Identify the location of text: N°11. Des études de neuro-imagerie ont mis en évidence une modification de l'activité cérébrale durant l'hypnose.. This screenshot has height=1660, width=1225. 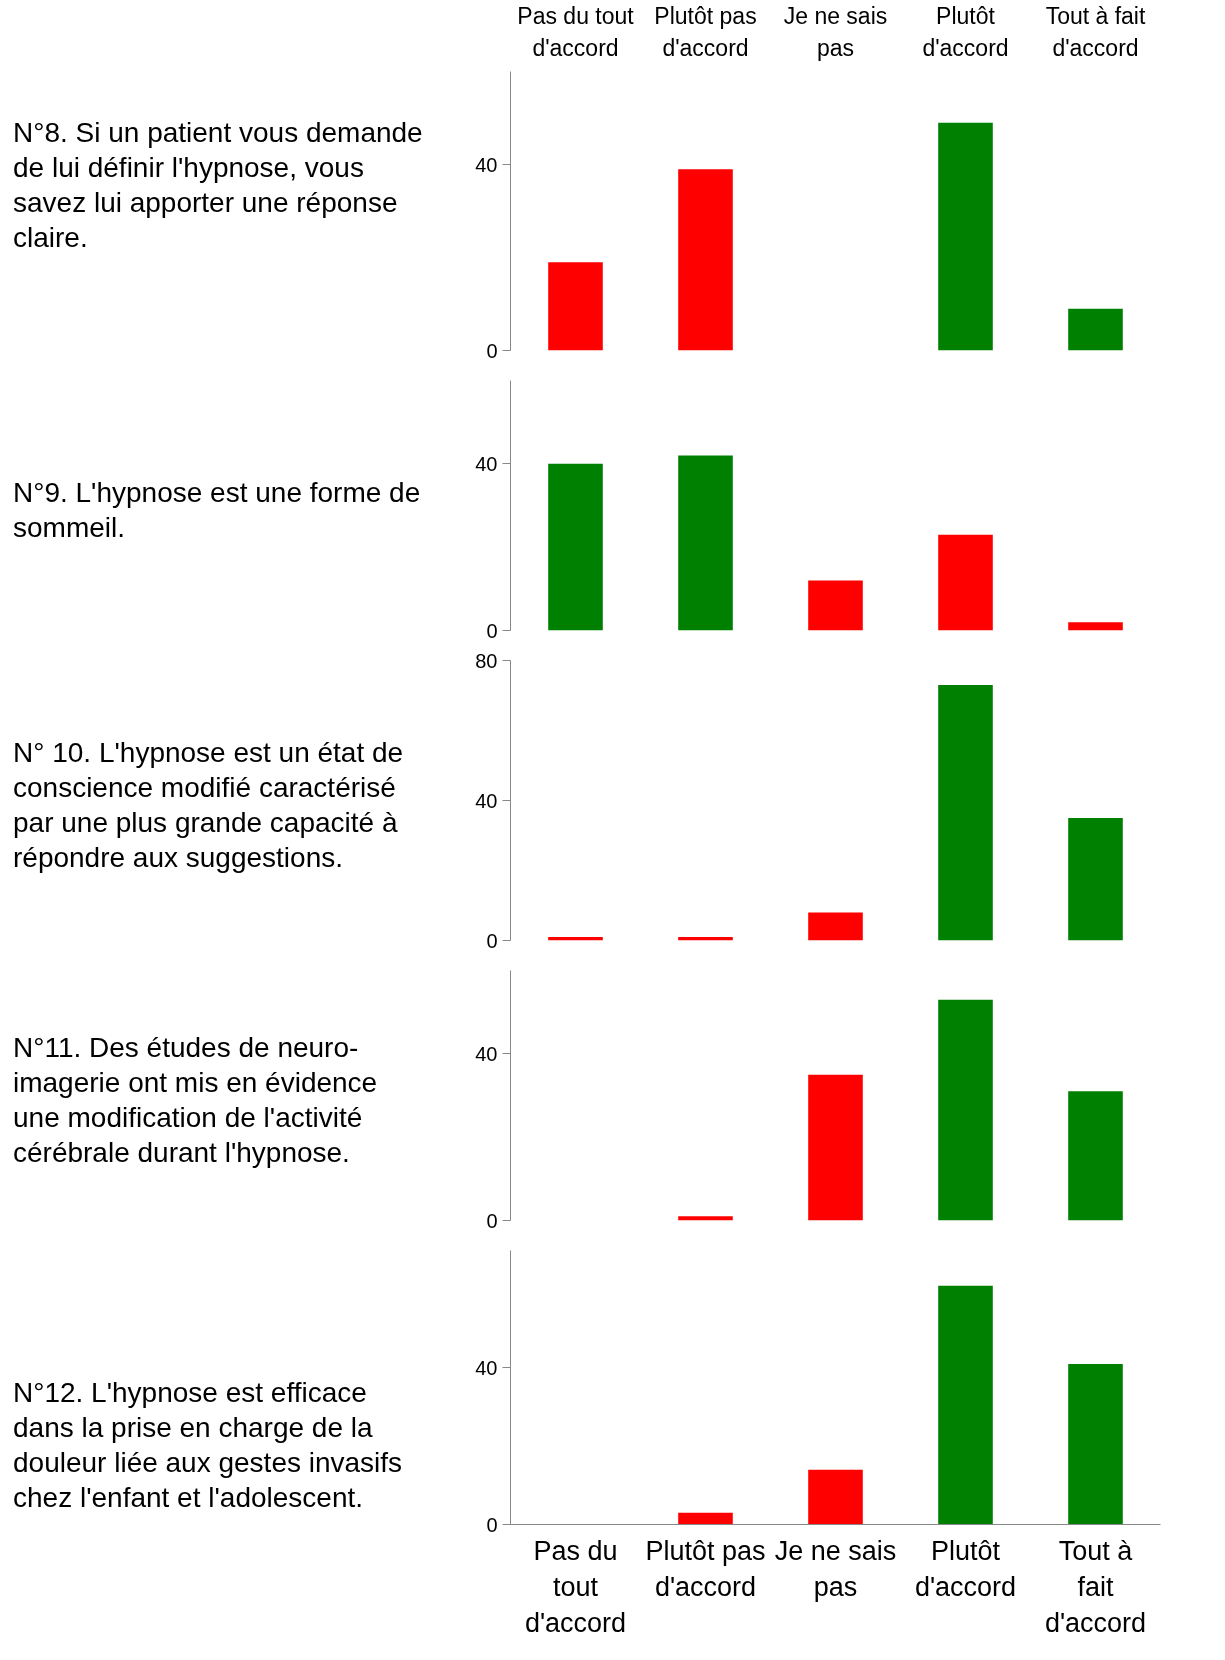
(196, 1100).